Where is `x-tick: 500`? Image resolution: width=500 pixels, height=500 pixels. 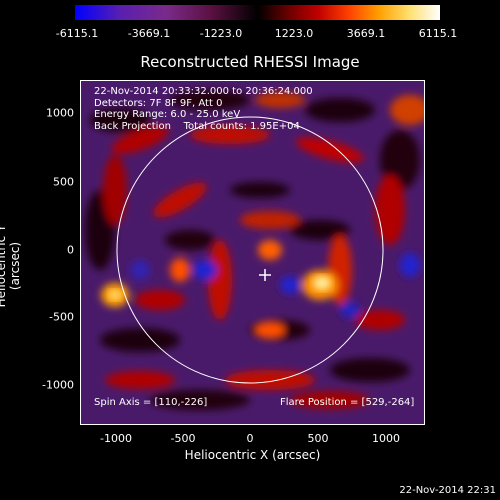 x-tick: 500 is located at coordinates (318, 438).